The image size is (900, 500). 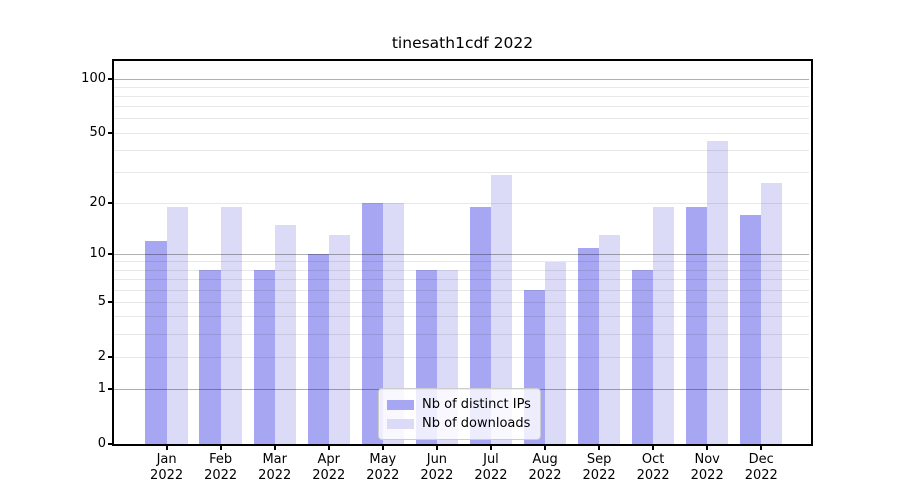 I want to click on legend: Nb of distinct IPs Nb of downloads, so click(x=459, y=414).